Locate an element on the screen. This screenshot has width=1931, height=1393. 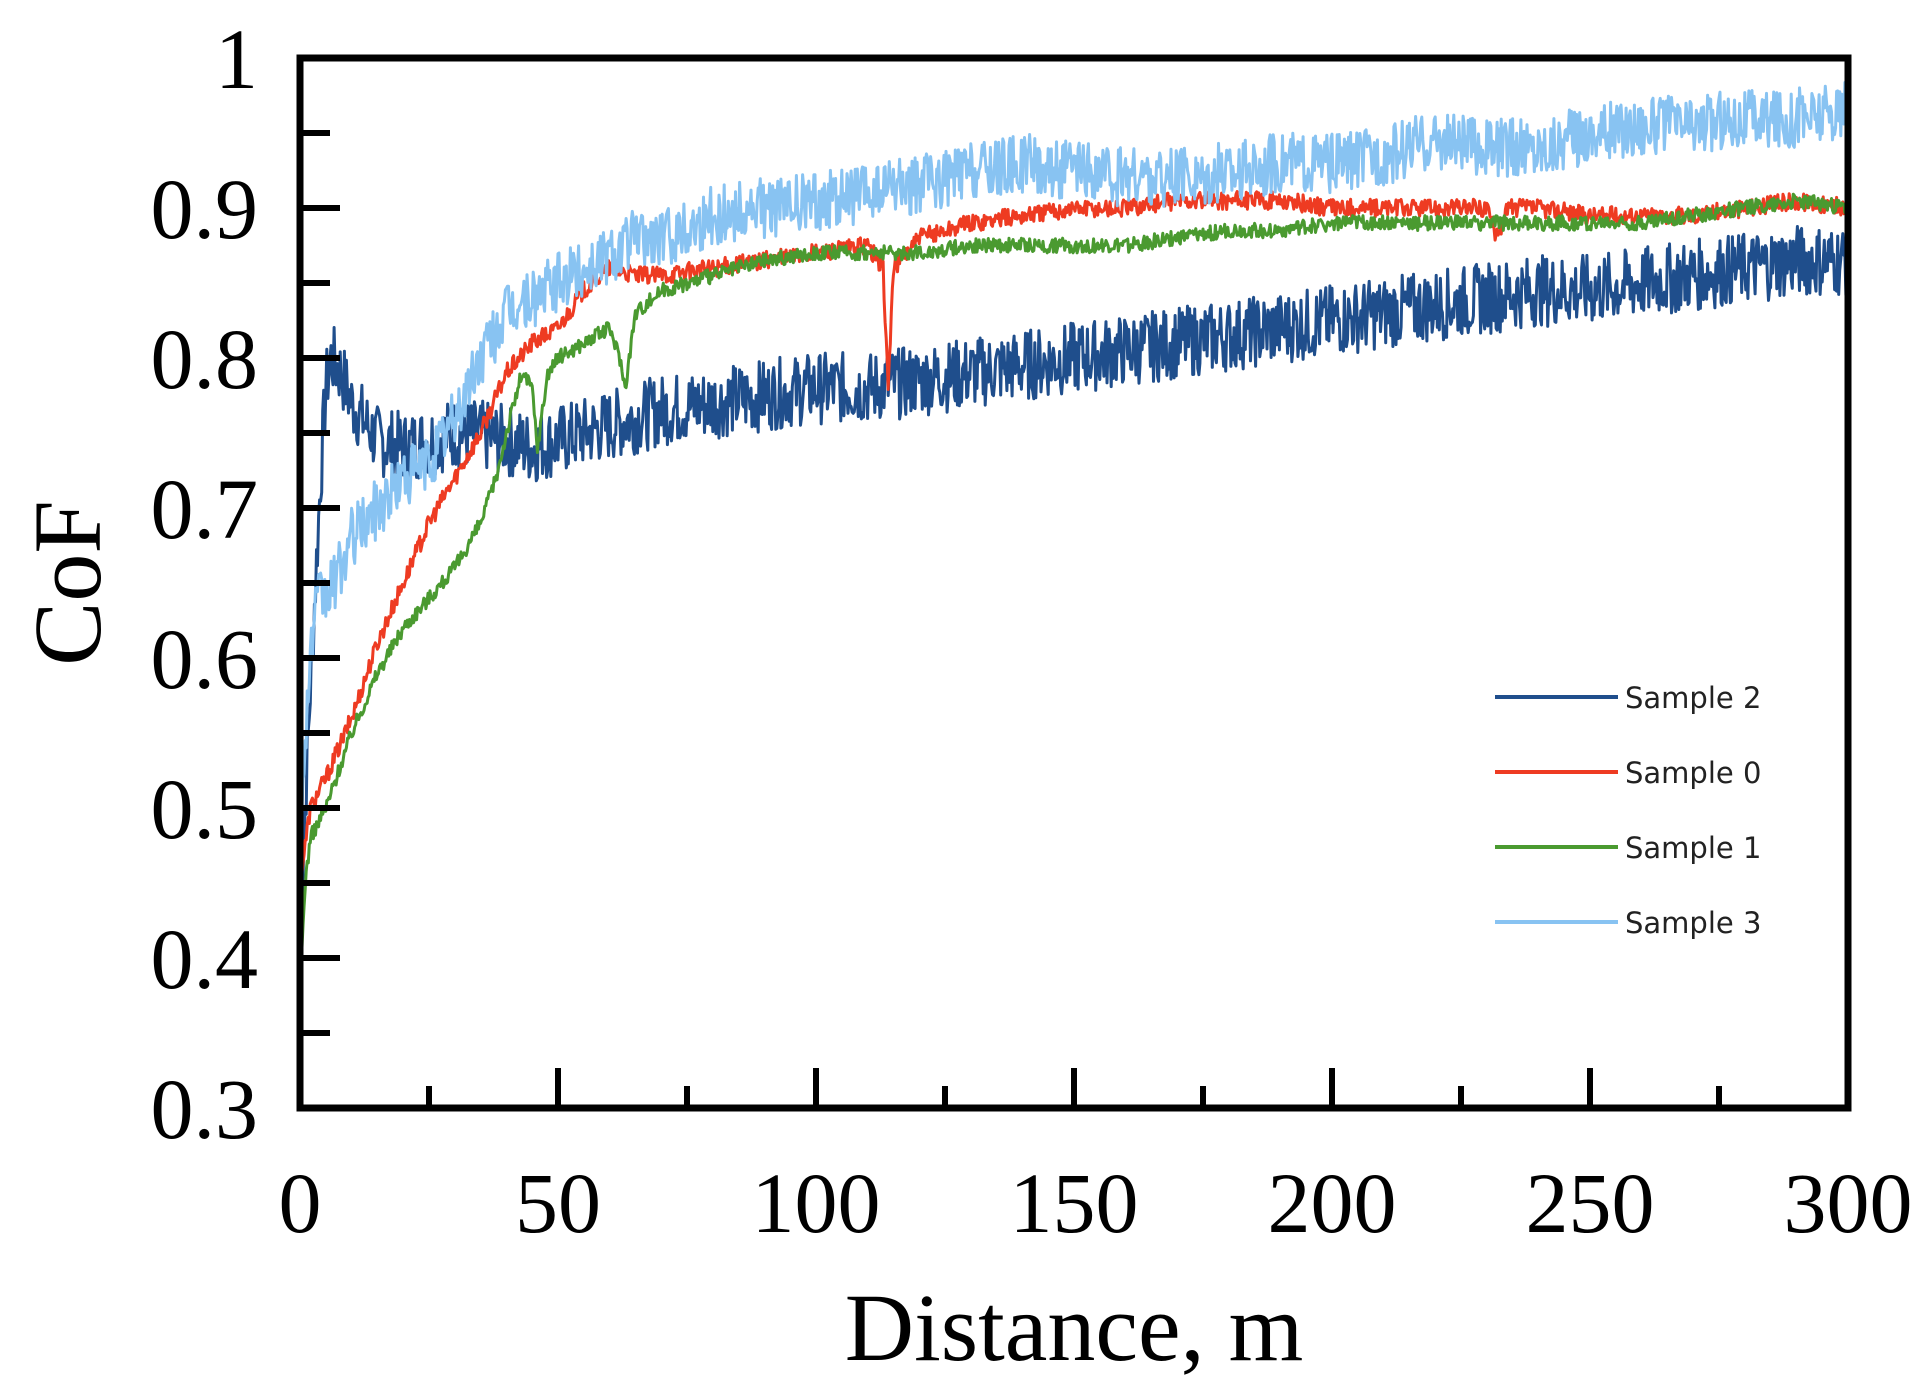
x-tick-label: 200 is located at coordinates (1332, 1203).